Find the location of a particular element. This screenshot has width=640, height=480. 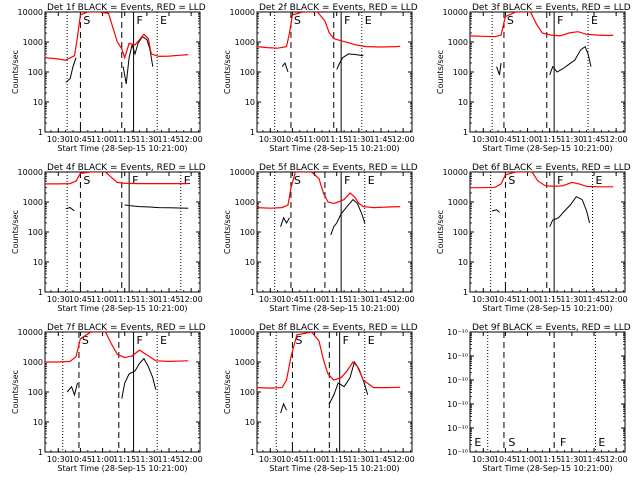

panel-title: Det 1f BLACK = Events, RED = LLD is located at coordinates (126, 8).